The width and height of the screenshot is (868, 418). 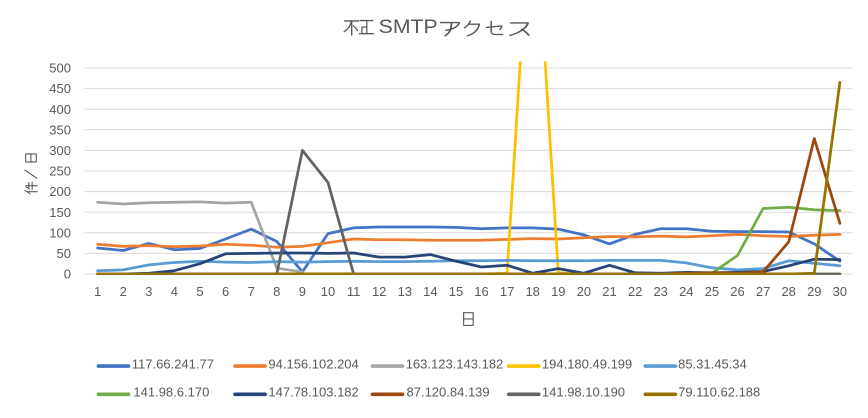 What do you see at coordinates (148, 291) in the screenshot?
I see `svg-text: 3` at bounding box center [148, 291].